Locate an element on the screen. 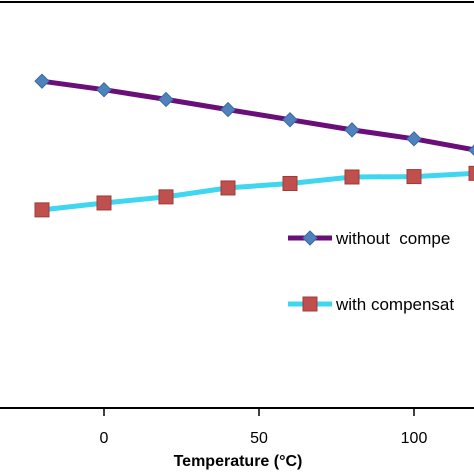  x-tick-label-1: 50 is located at coordinates (259, 438).